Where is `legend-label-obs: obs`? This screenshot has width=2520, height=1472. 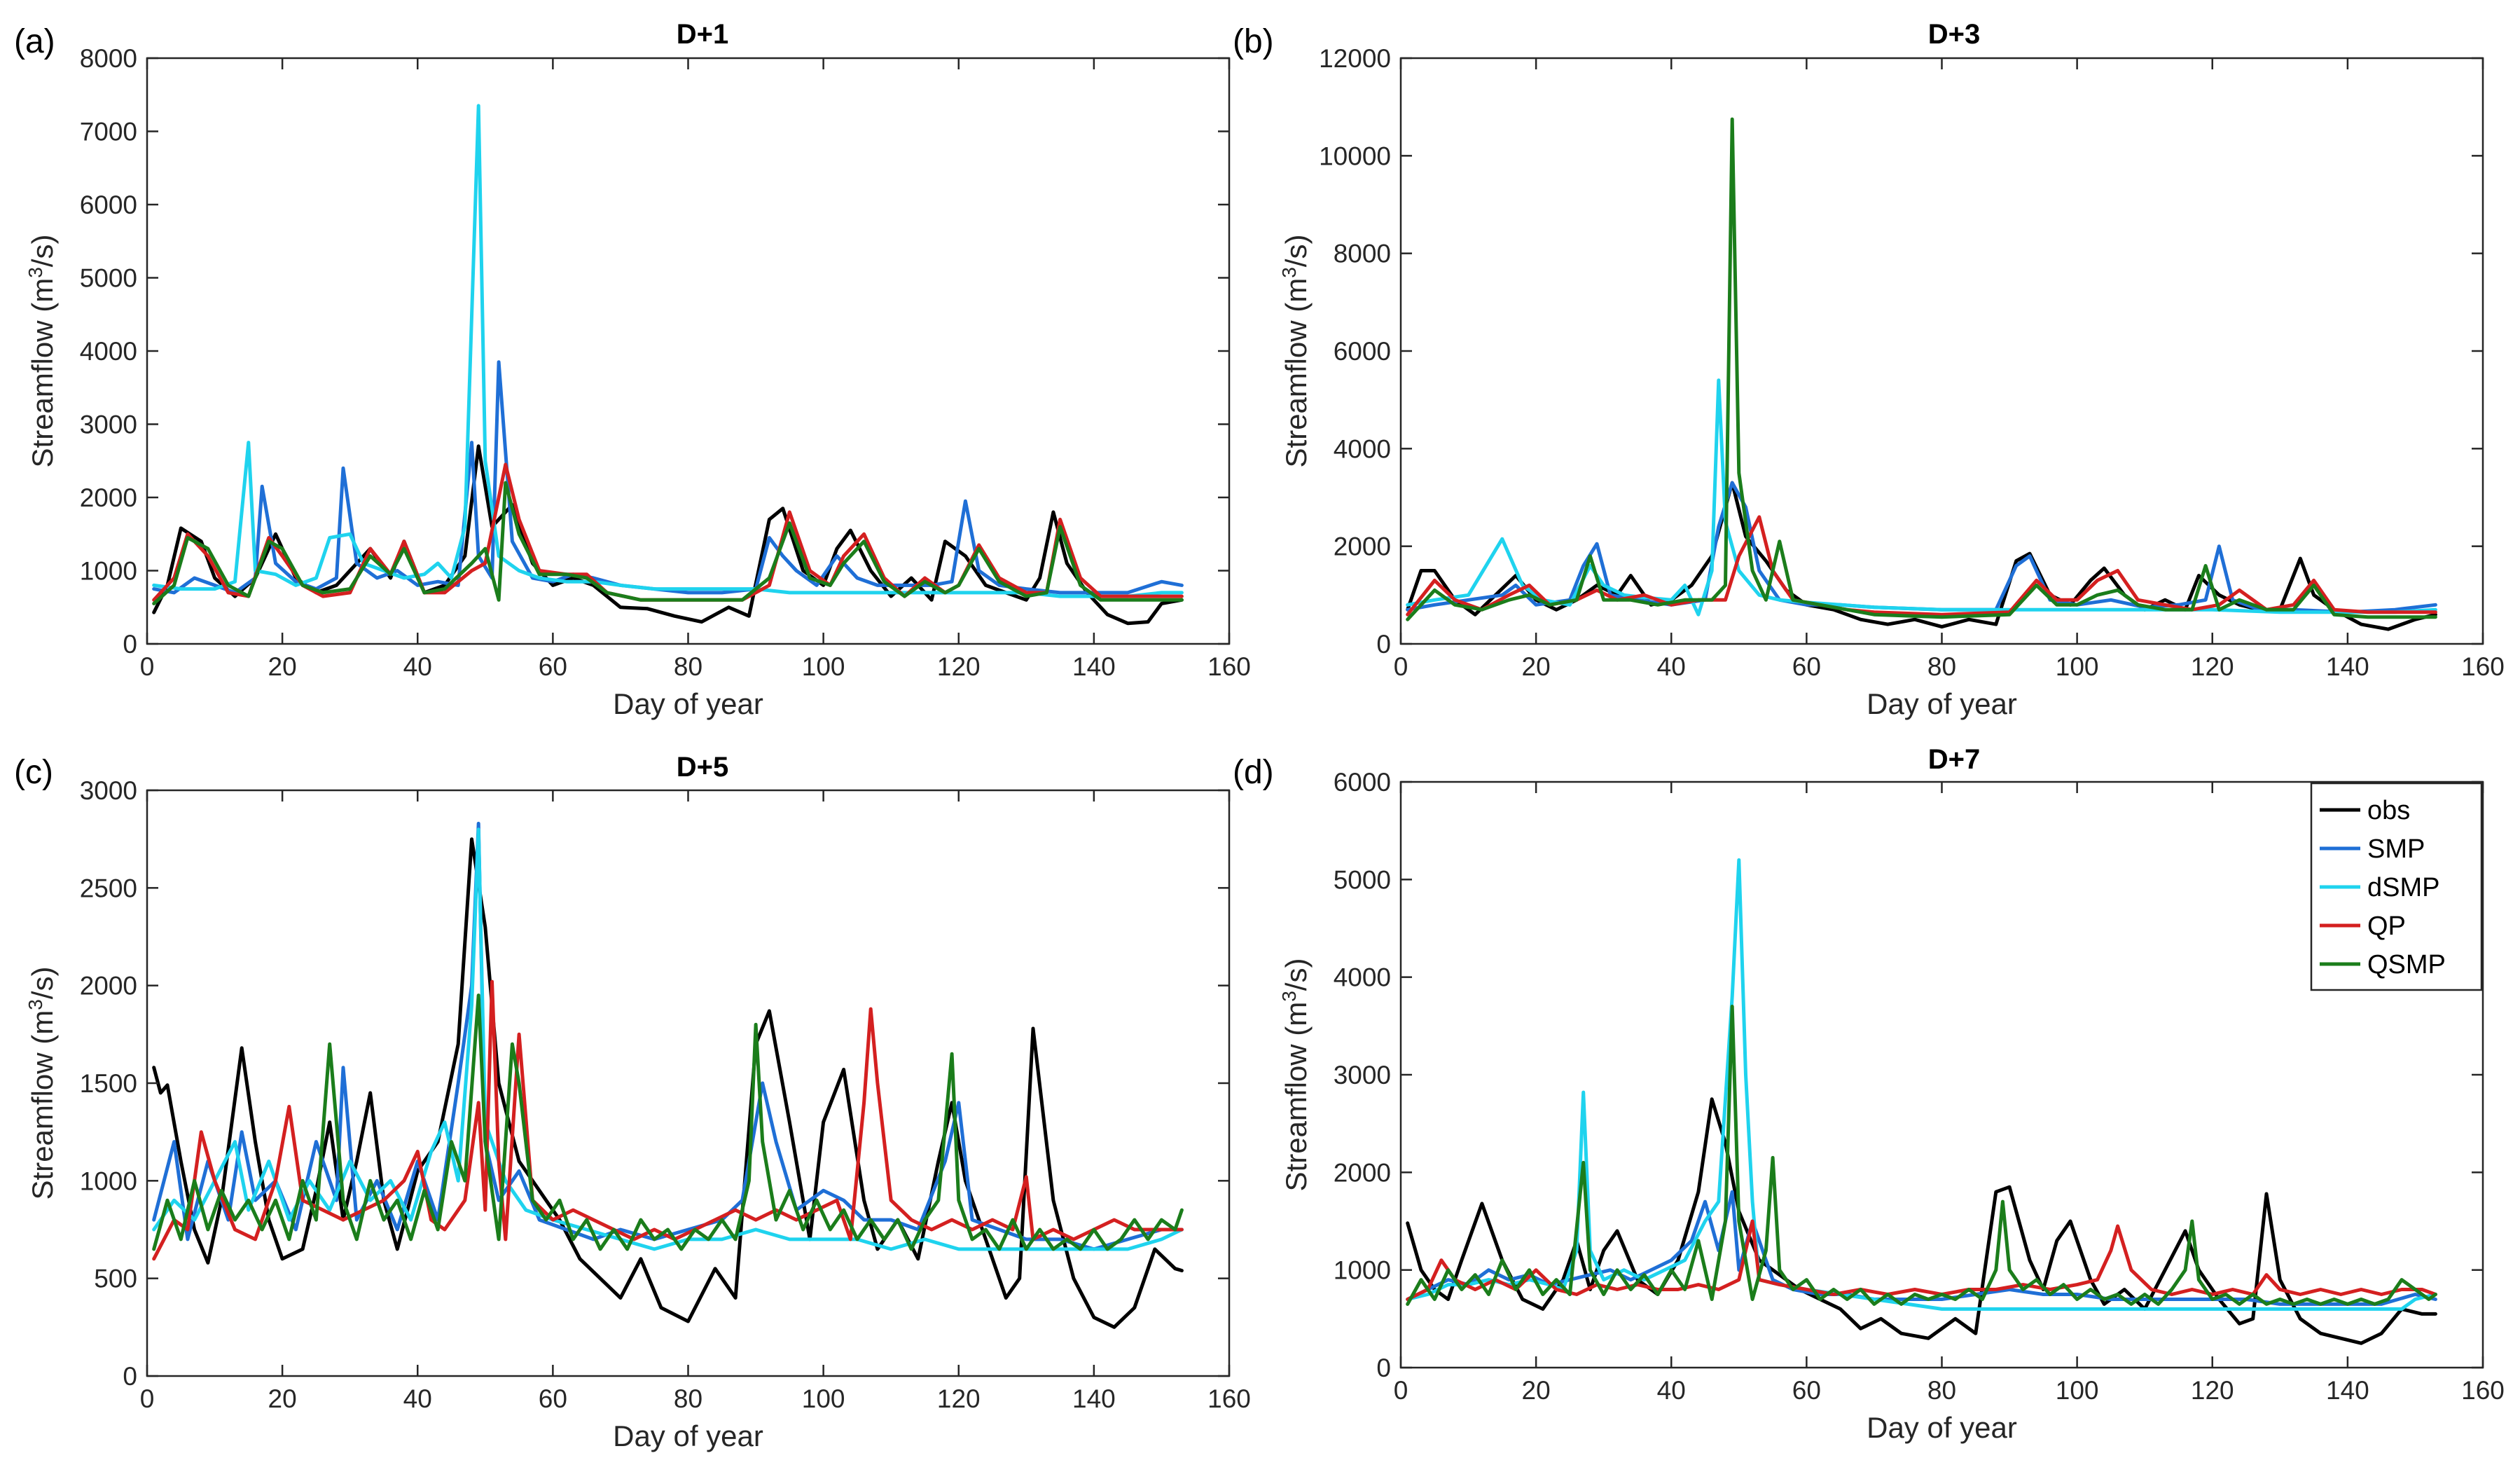
legend-label-obs: obs is located at coordinates (2388, 810).